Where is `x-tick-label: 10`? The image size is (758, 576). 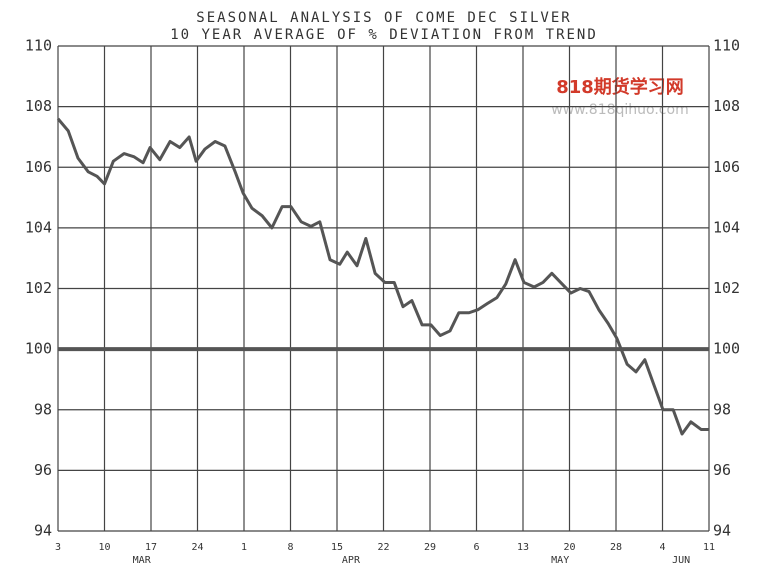
x-tick-label: 10 is located at coordinates (104, 547).